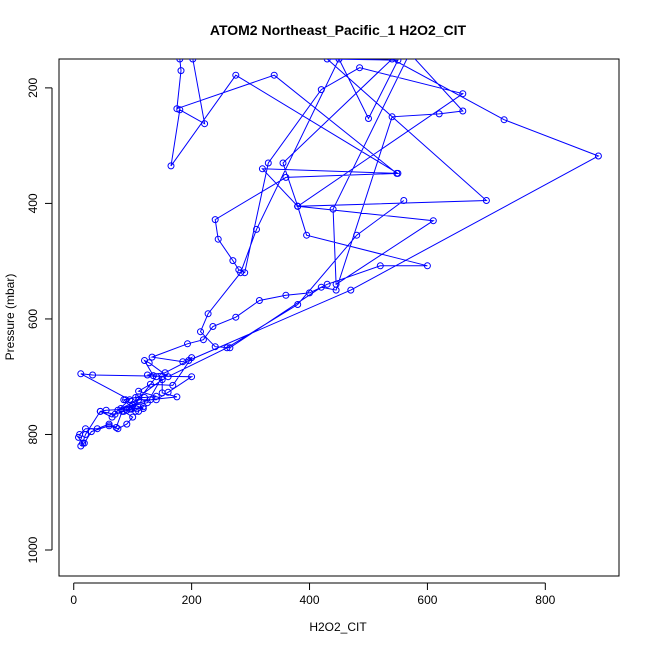 The height and width of the screenshot is (655, 650). Describe the element at coordinates (33, 549) in the screenshot. I see `y-tick-label: 1000` at that location.